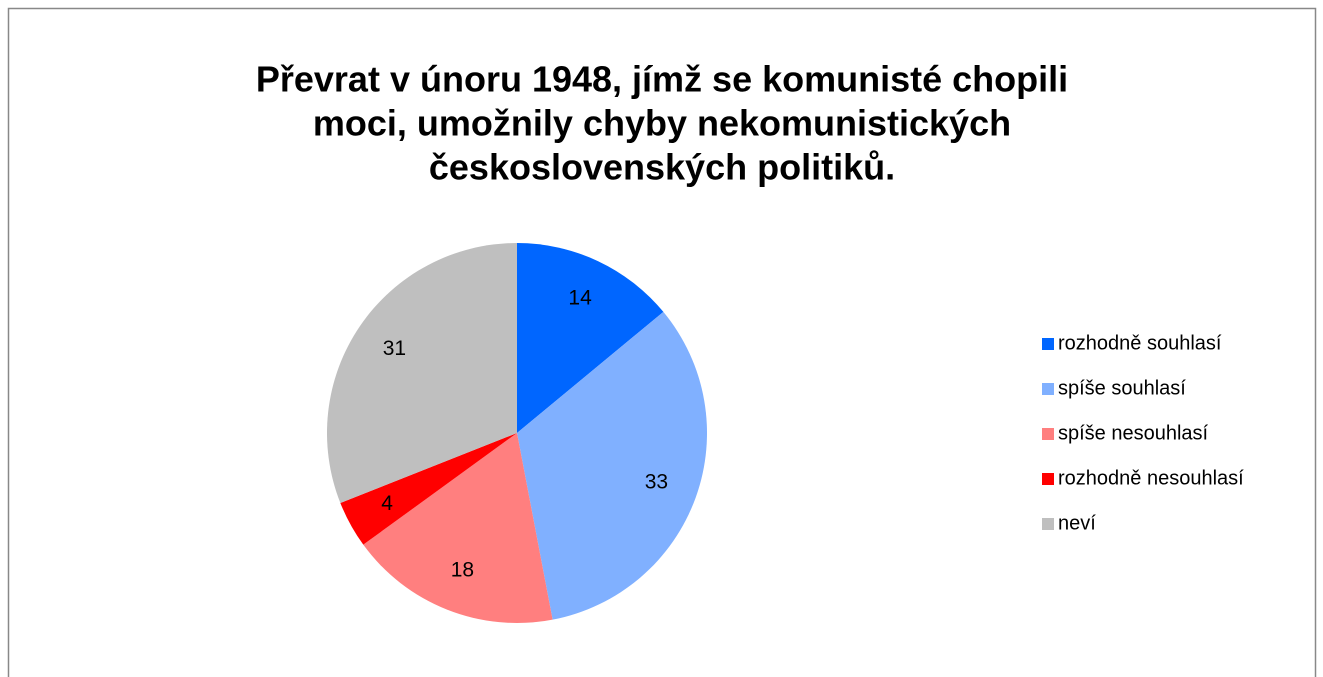 This screenshot has width=1323, height=677. I want to click on legend-label: spíše souhlasí, so click(1122, 388).